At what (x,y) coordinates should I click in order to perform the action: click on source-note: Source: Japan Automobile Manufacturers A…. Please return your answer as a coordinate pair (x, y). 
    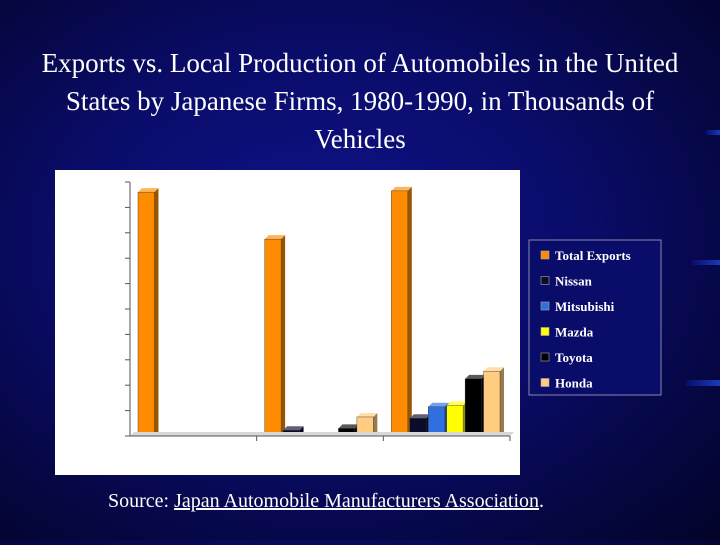
    Looking at the image, I should click on (326, 501).